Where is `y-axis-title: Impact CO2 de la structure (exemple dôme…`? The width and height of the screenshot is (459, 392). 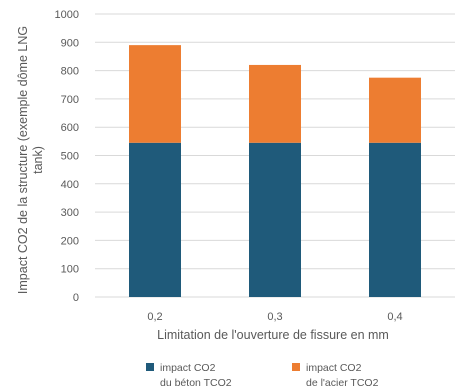
y-axis-title: Impact CO2 de la structure (exemple dôme… is located at coordinates (30, 160).